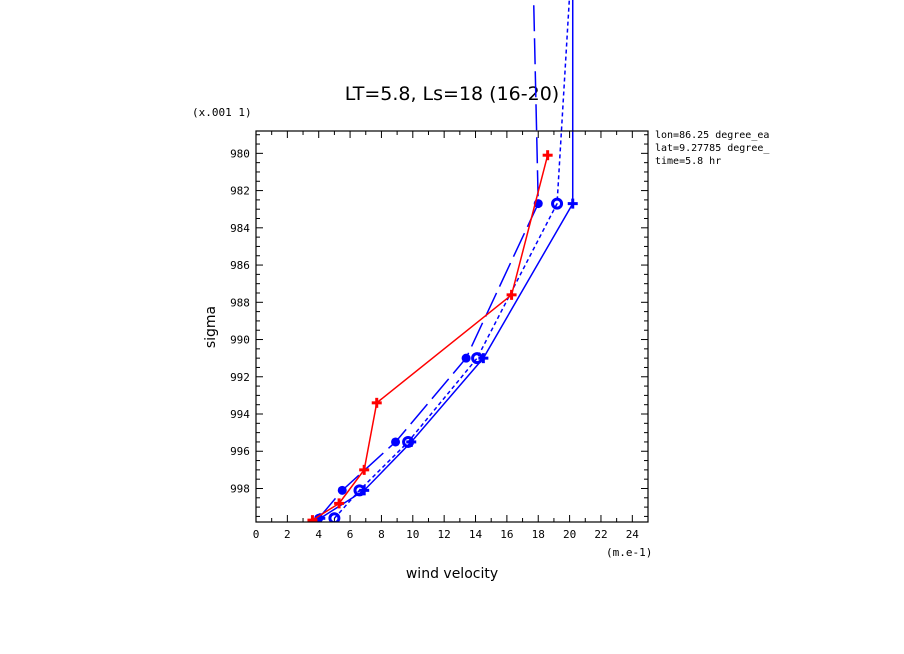  What do you see at coordinates (240, 191) in the screenshot?
I see `y-tick-label: 982` at bounding box center [240, 191].